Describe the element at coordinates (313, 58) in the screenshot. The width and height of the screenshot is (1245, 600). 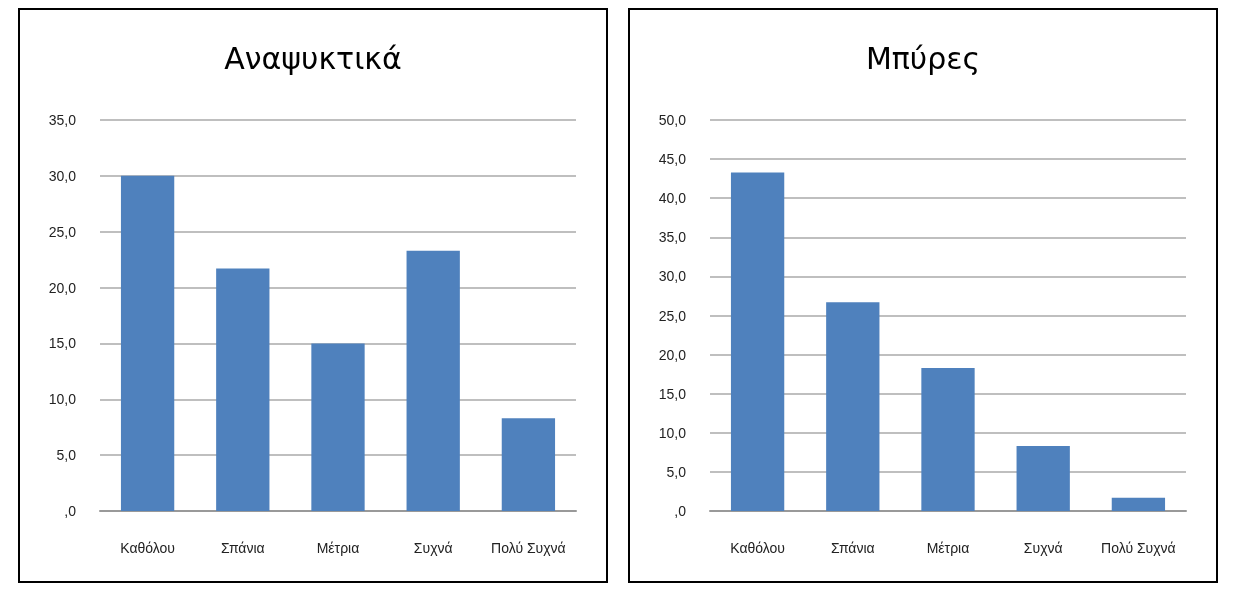
I see `chart-title: Αναψυκτικά` at that location.